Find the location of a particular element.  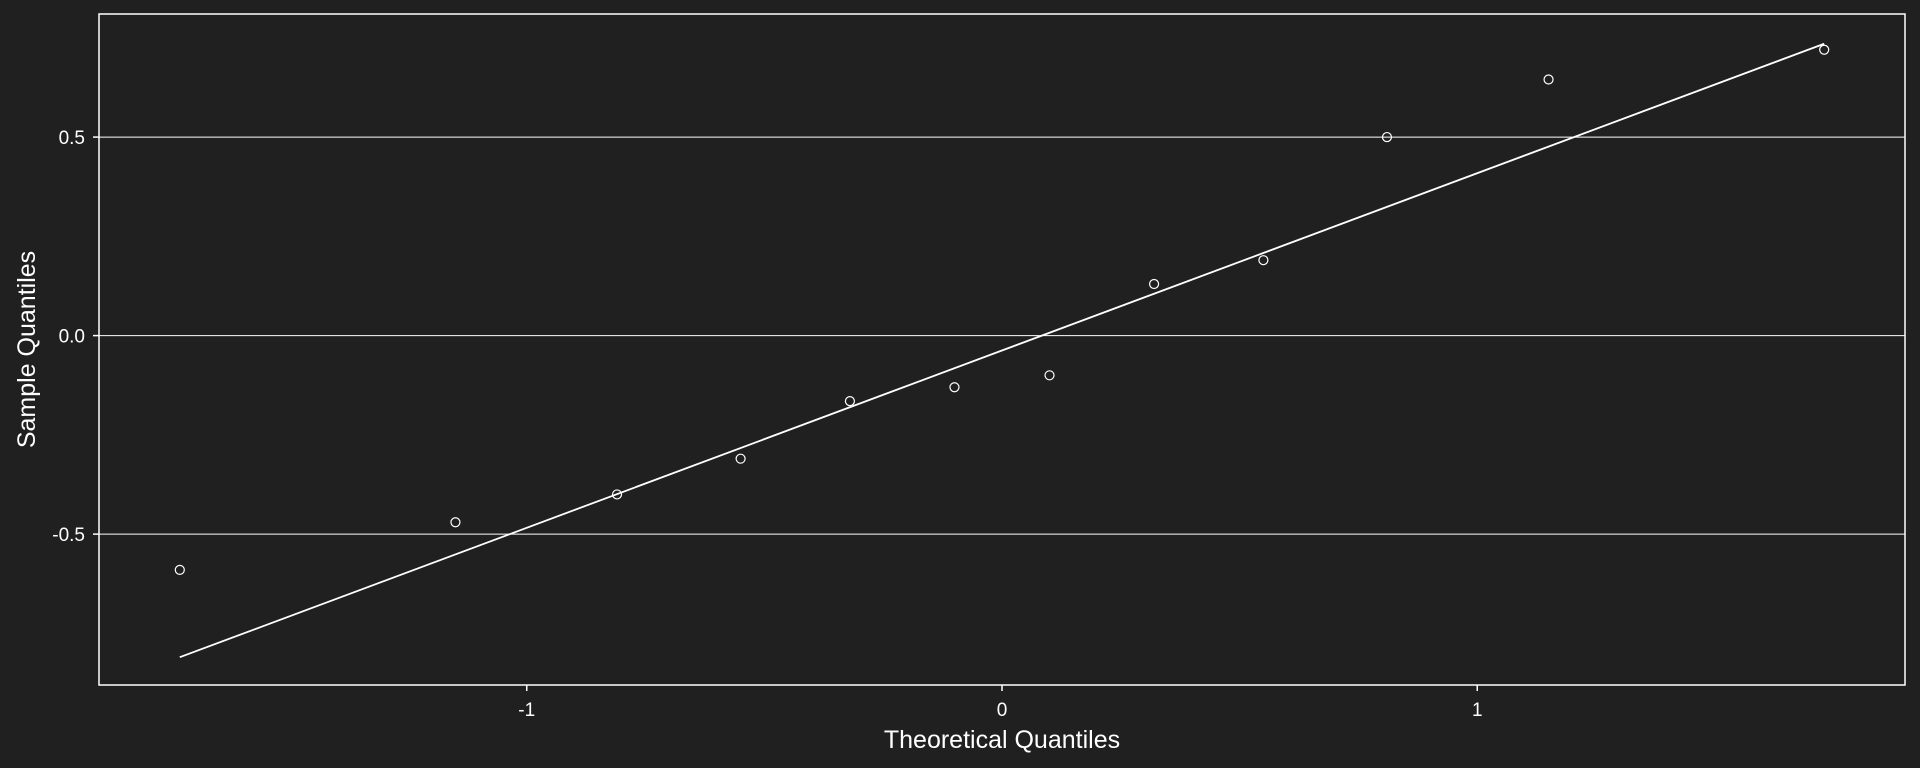

y-tick-label: 0.5 is located at coordinates (72, 138).